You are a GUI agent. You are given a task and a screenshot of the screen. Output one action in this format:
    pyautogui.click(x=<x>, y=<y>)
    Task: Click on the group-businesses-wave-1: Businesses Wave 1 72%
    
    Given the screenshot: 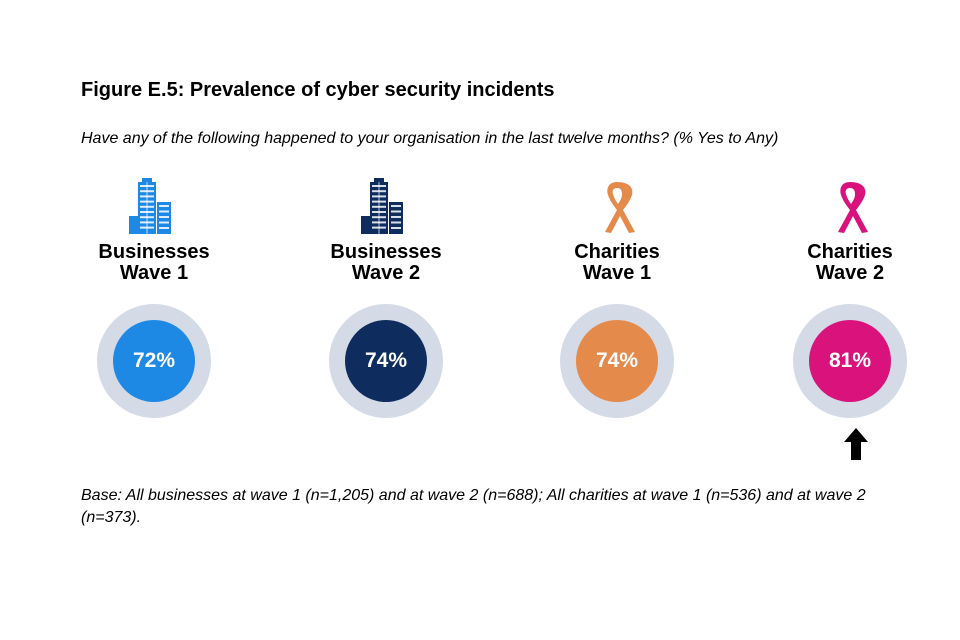 What is the action you would take?
    pyautogui.click(x=154, y=321)
    